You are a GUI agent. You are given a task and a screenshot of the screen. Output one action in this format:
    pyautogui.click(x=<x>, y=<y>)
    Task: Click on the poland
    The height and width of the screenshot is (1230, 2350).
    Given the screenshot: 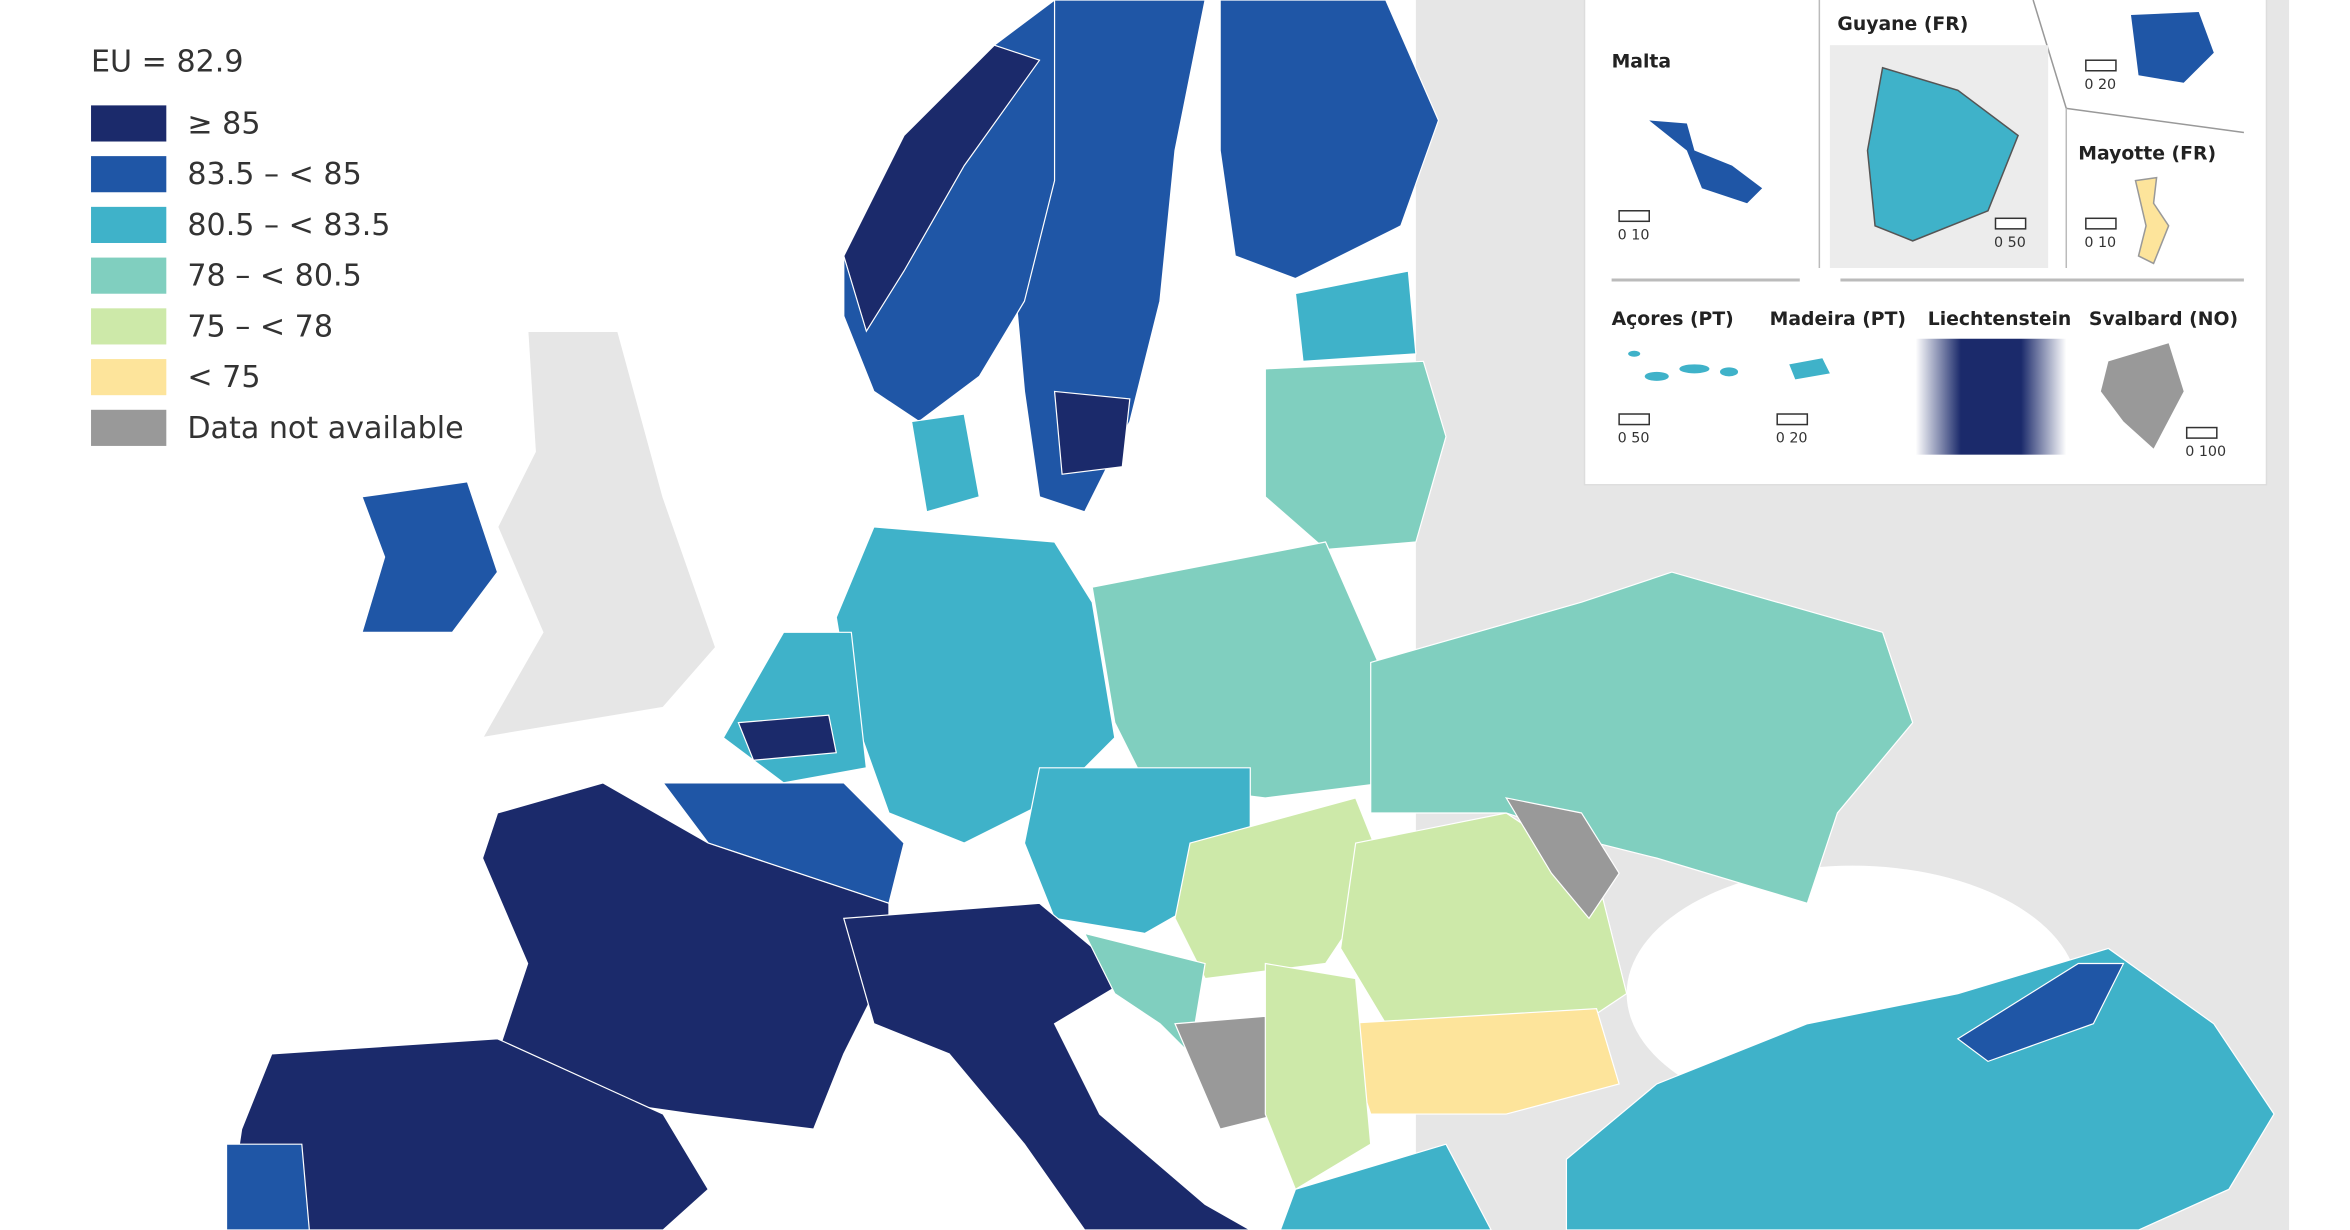 What is the action you would take?
    pyautogui.click(x=1239, y=670)
    